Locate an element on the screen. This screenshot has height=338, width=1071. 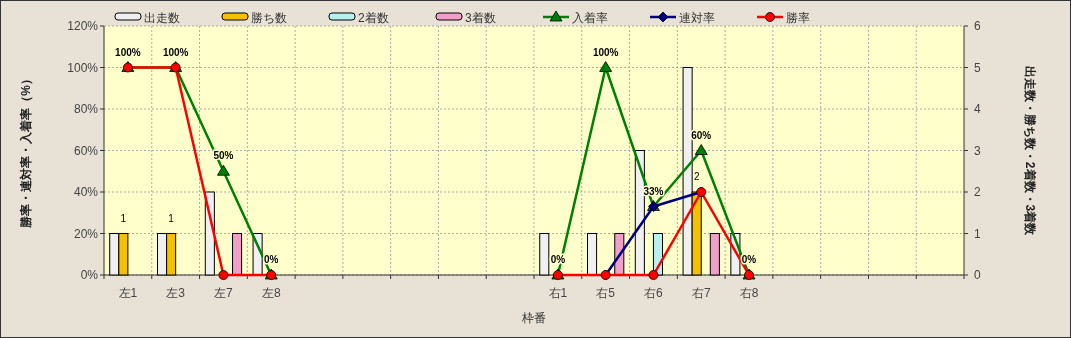
legend-label: 連対率 is located at coordinates (697, 18).